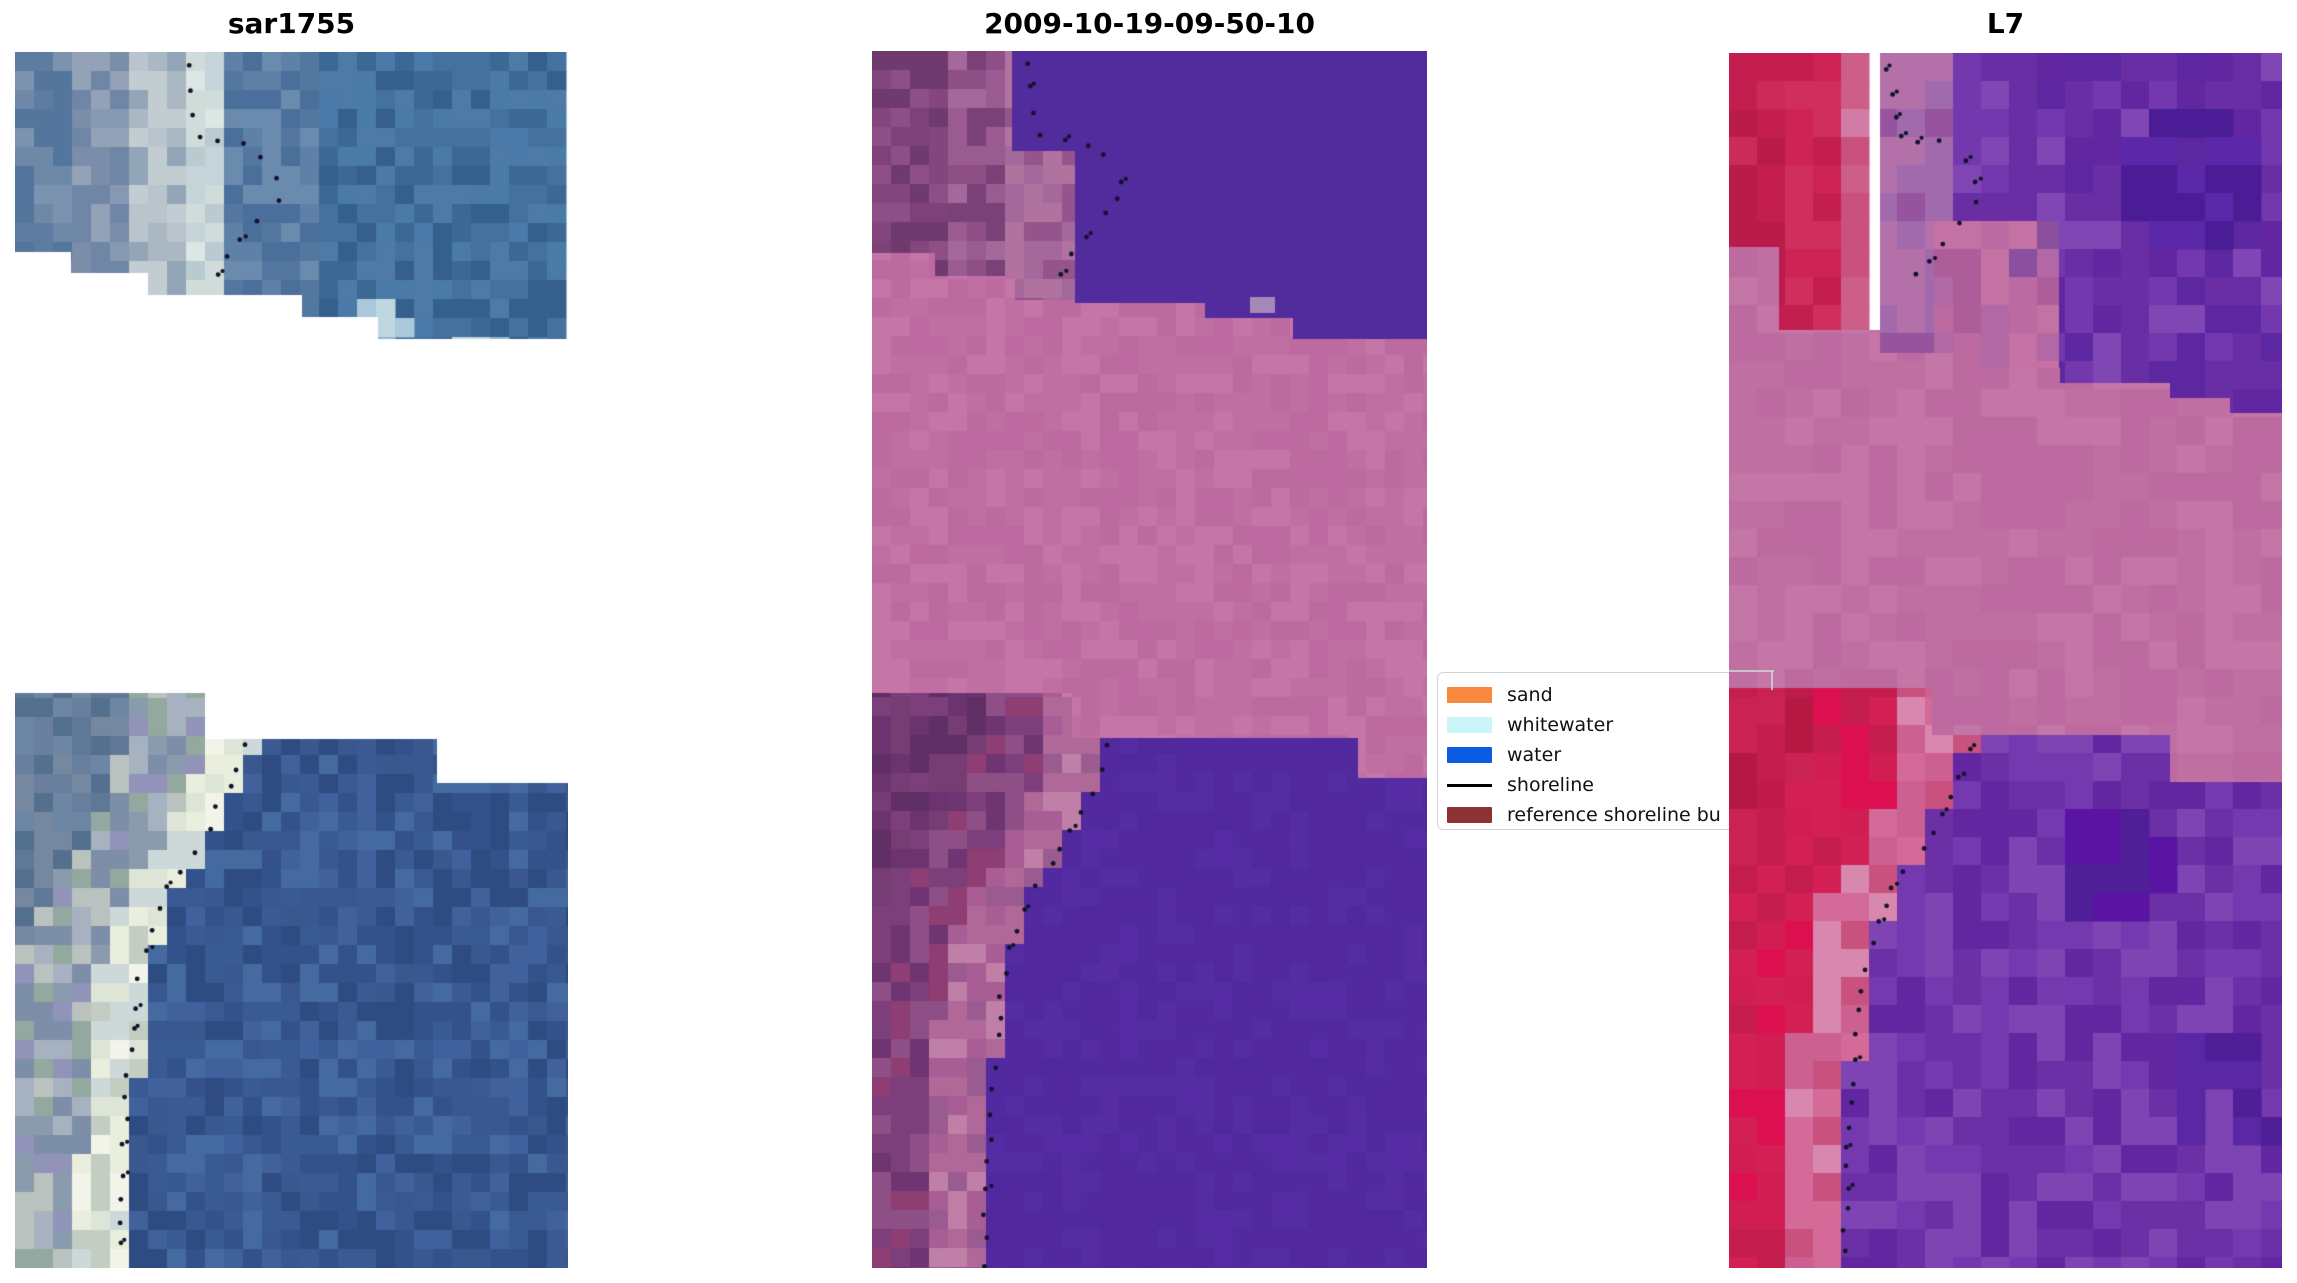 The height and width of the screenshot is (1283, 2297). What do you see at coordinates (1772, 680) in the screenshot?
I see `legend-border-fragment-right` at bounding box center [1772, 680].